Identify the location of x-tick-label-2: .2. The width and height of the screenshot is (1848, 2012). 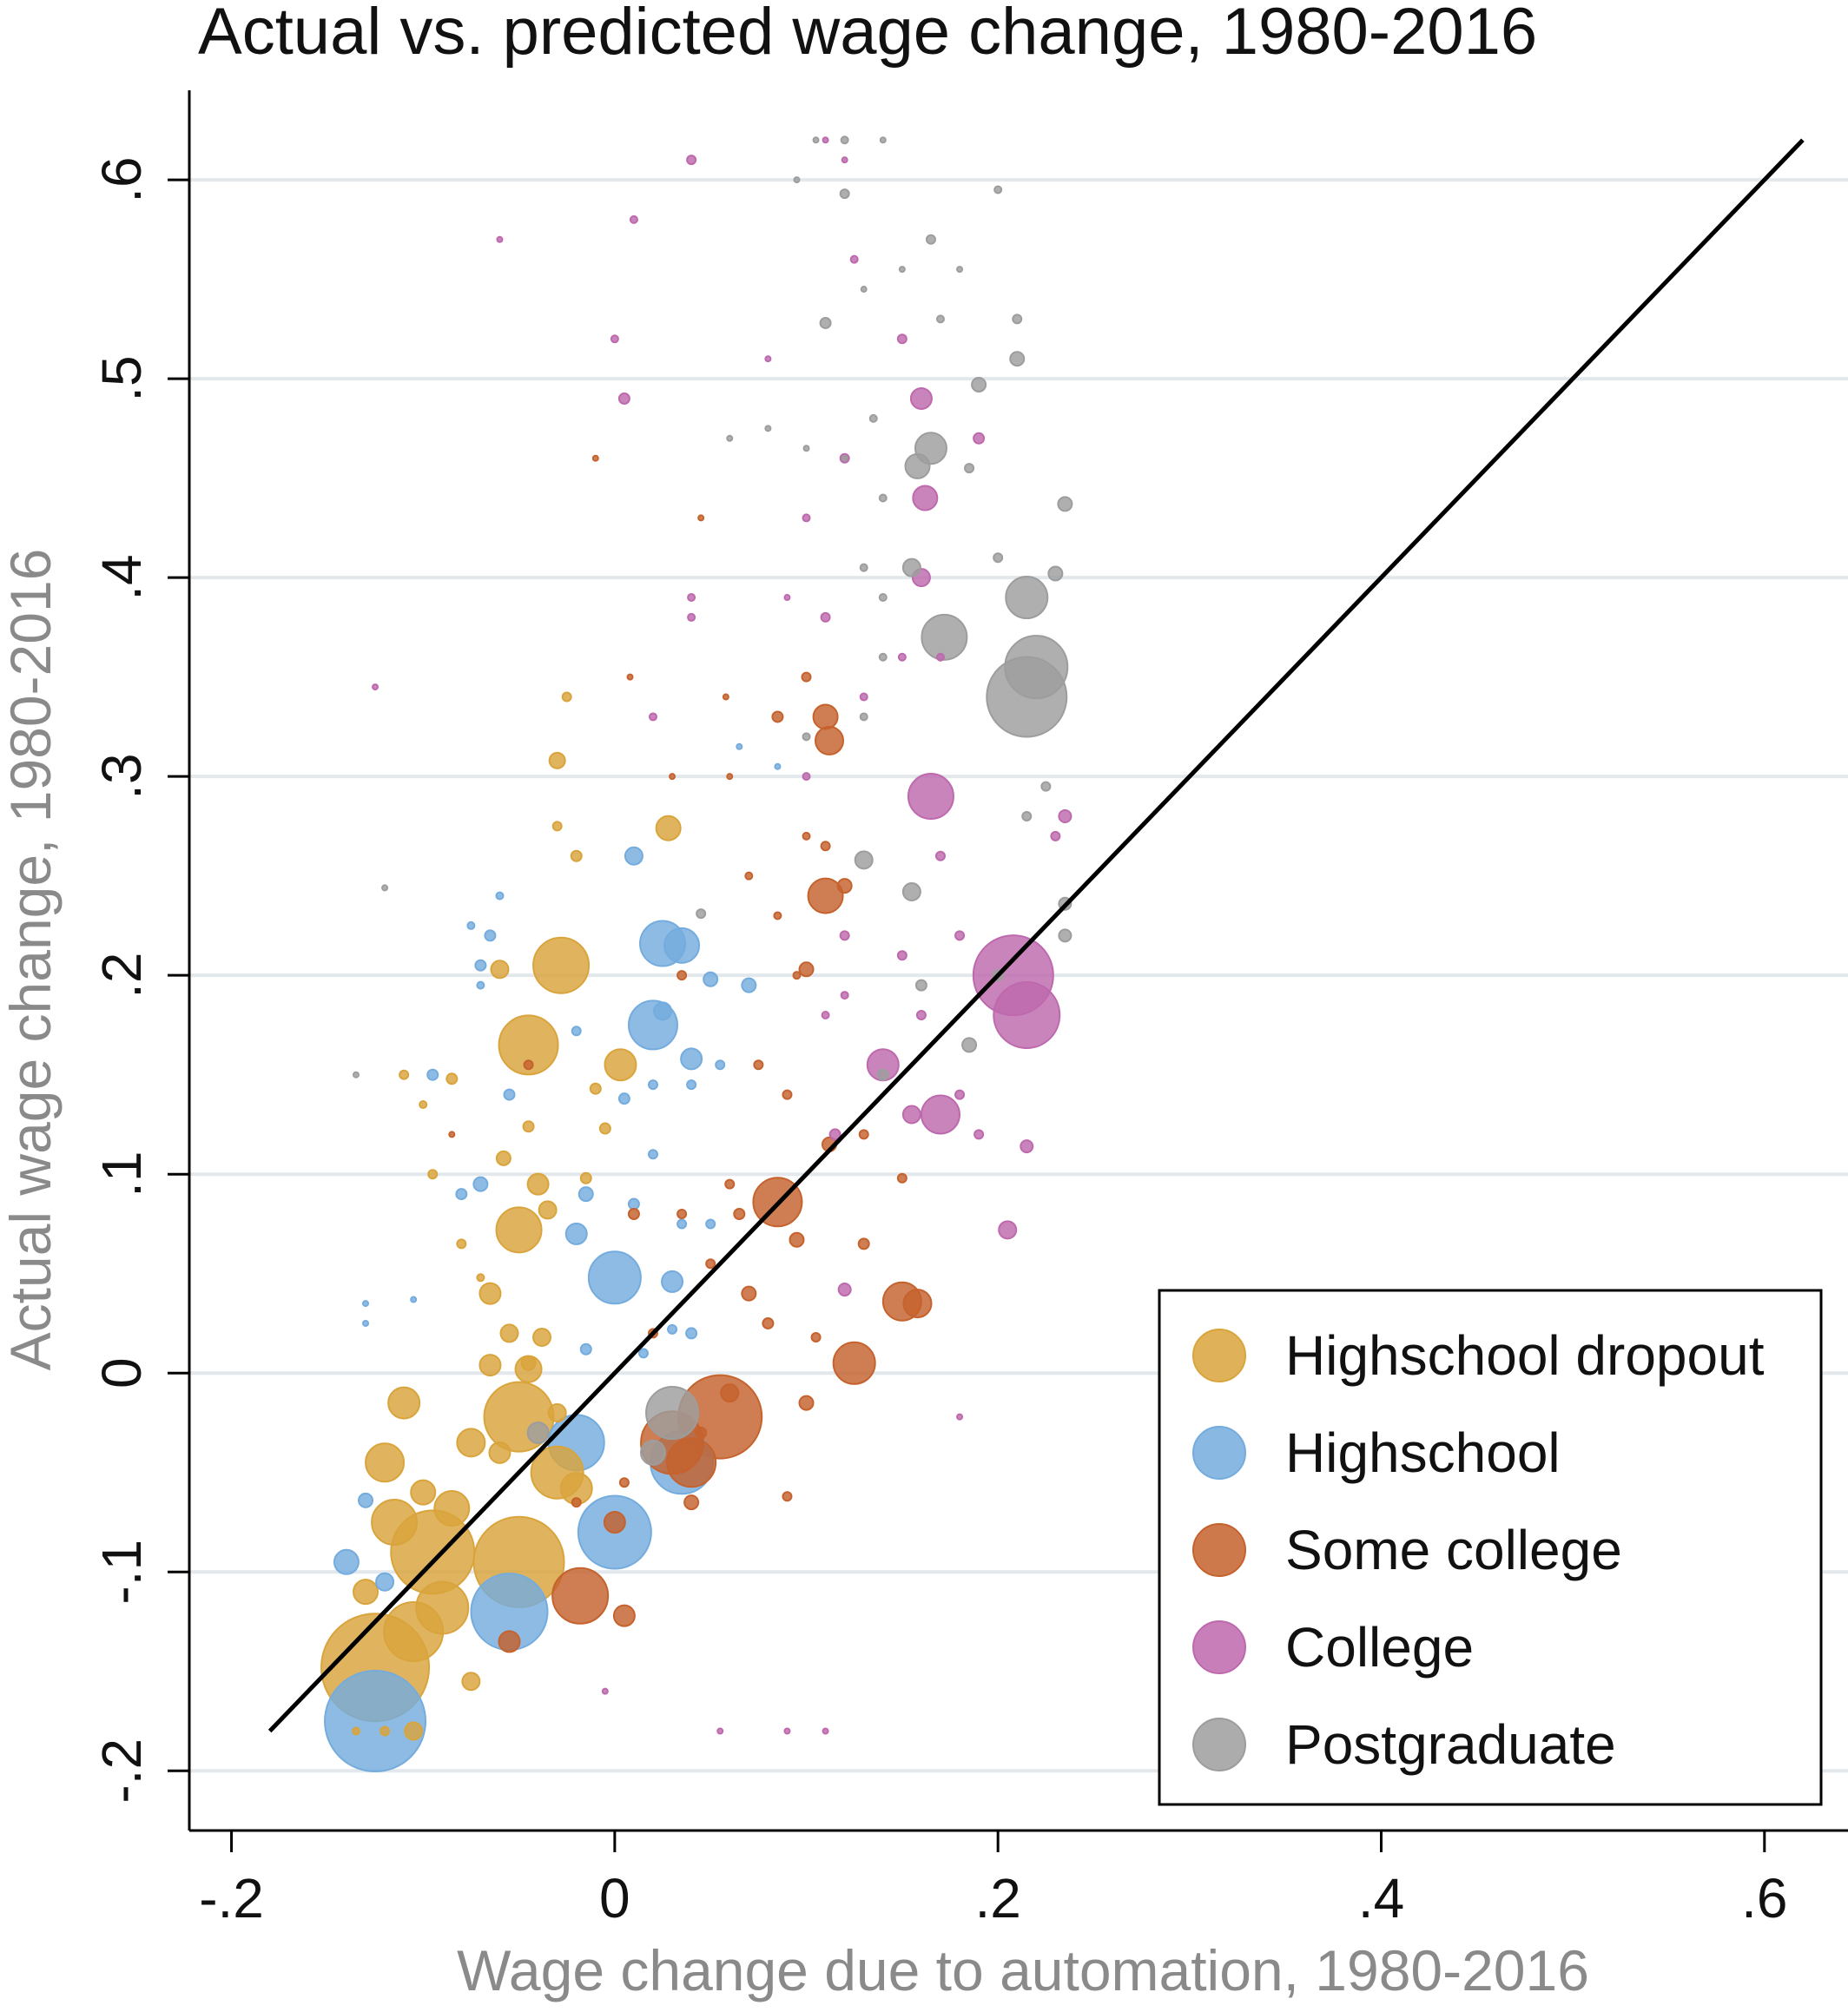
(997, 1898).